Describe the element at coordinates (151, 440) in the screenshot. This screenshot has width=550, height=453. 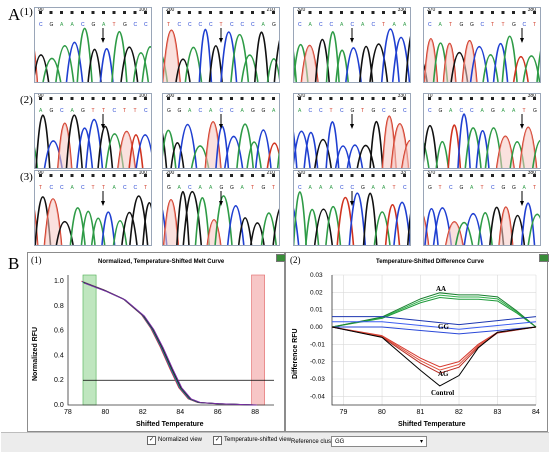
I see `normalized-view-checkbox: ✓` at that location.